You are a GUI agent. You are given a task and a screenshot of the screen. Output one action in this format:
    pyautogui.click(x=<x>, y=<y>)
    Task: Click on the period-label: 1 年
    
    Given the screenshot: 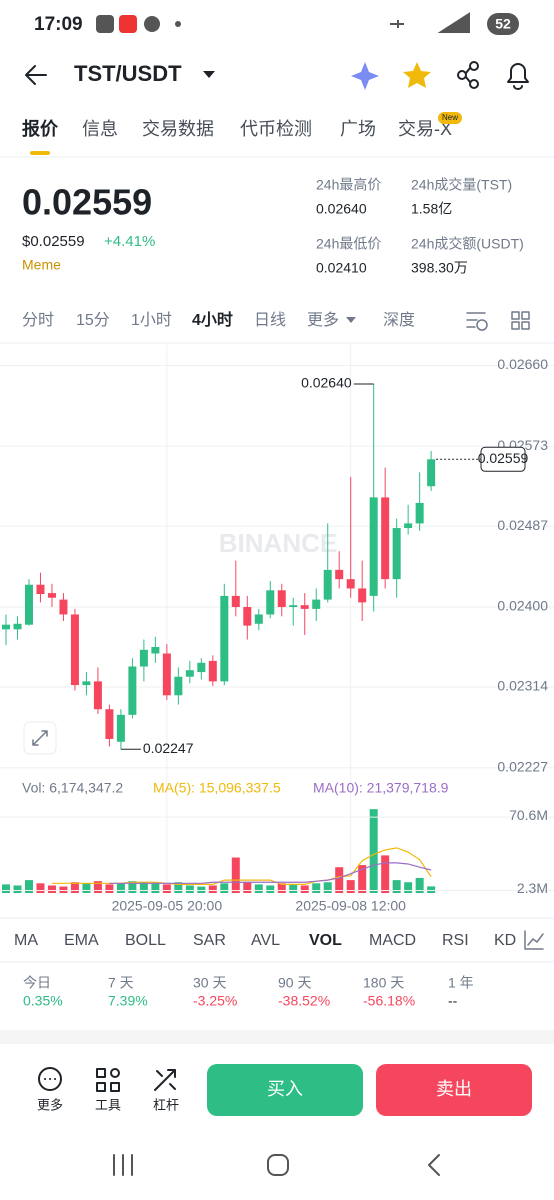 What is the action you would take?
    pyautogui.click(x=461, y=983)
    